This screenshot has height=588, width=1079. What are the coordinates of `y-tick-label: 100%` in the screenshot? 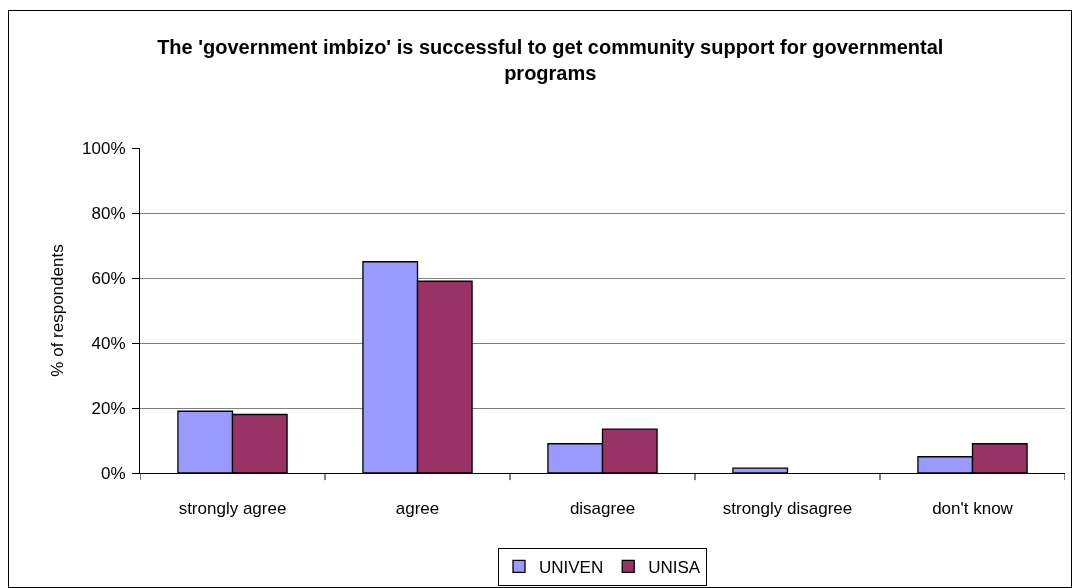 It's located at (104, 148).